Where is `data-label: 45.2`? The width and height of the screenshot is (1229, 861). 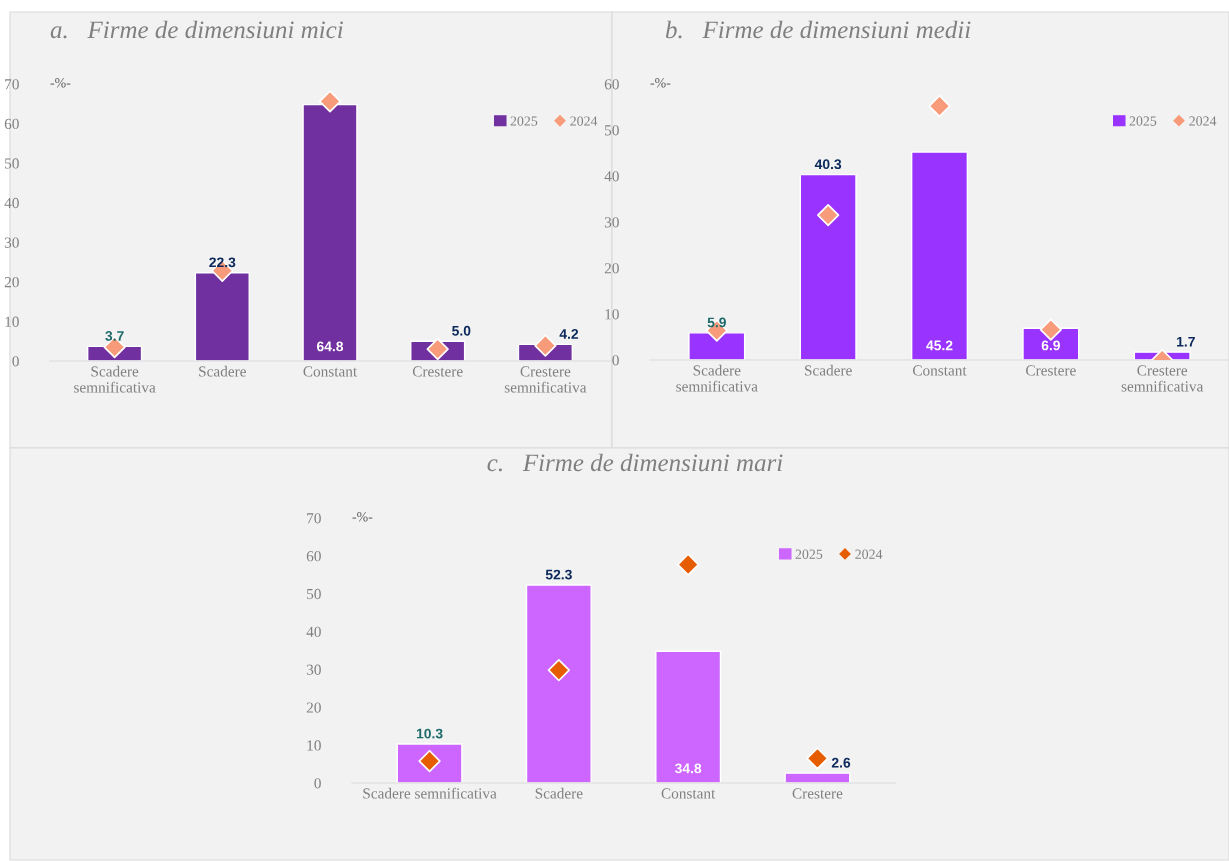 data-label: 45.2 is located at coordinates (939, 345).